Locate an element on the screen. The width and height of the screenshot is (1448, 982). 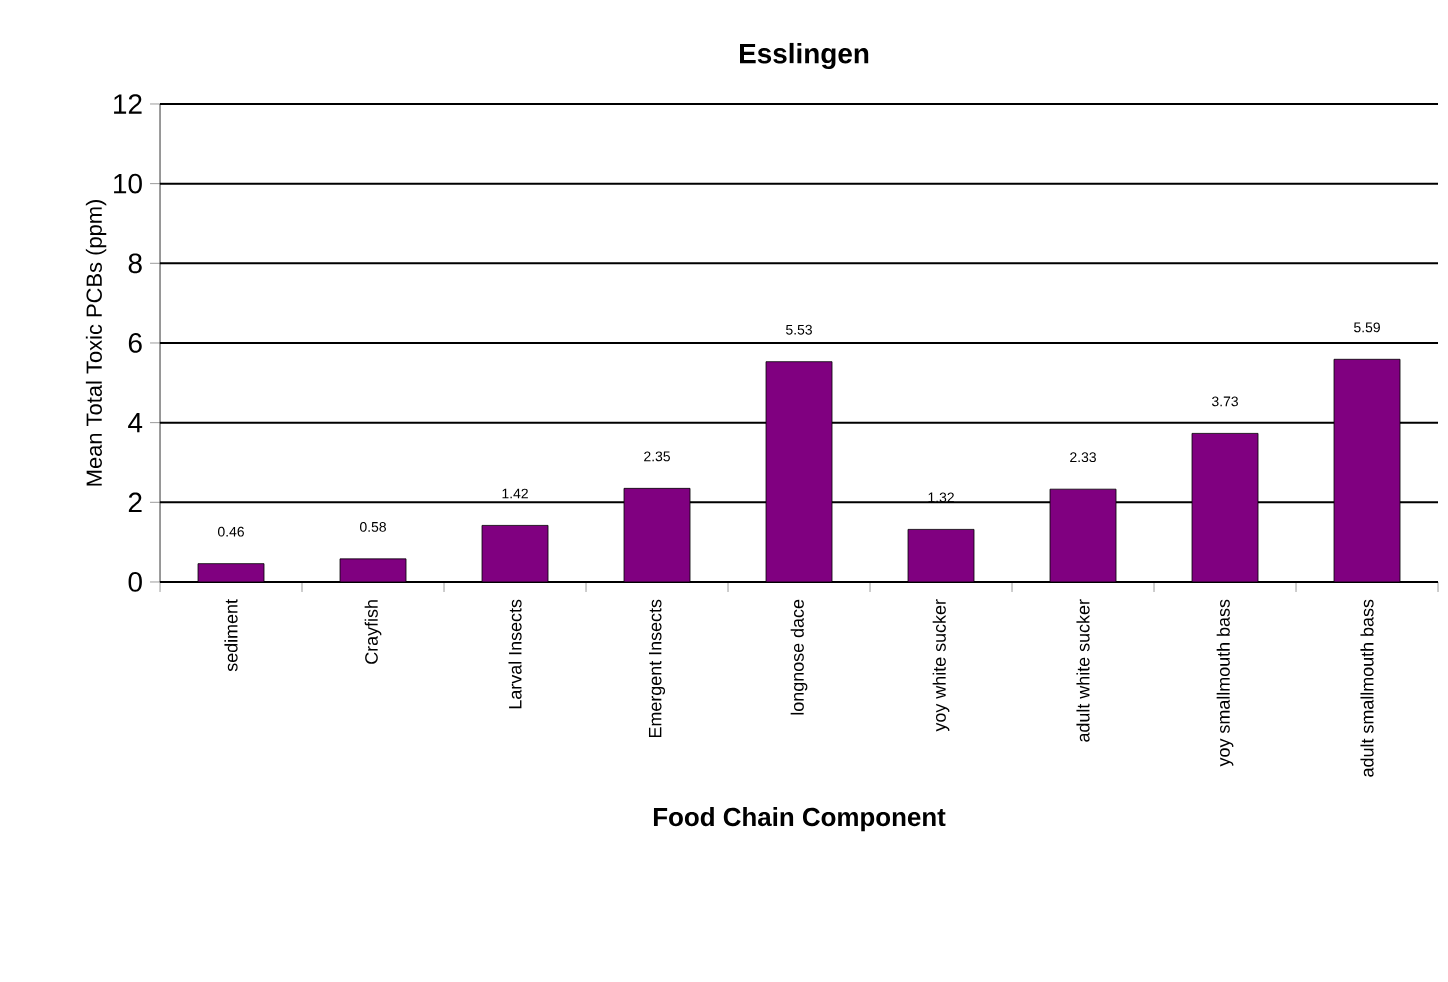
x-tick-label: Emergent Insects is located at coordinates (657, 668).